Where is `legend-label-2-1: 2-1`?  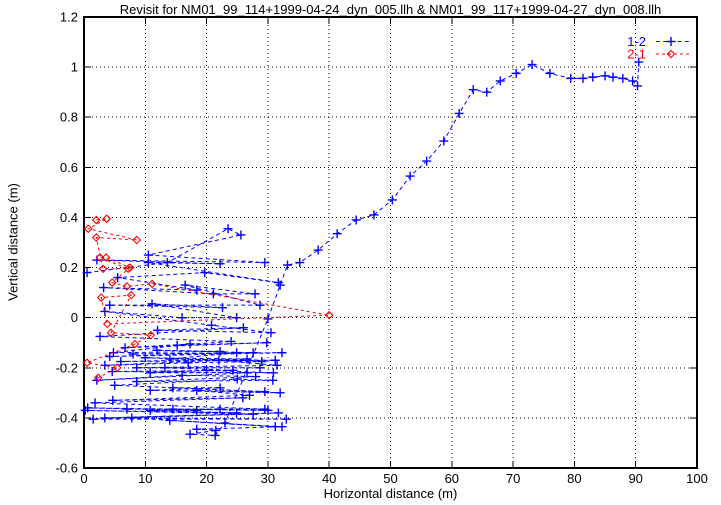 legend-label-2-1: 2-1 is located at coordinates (636, 54).